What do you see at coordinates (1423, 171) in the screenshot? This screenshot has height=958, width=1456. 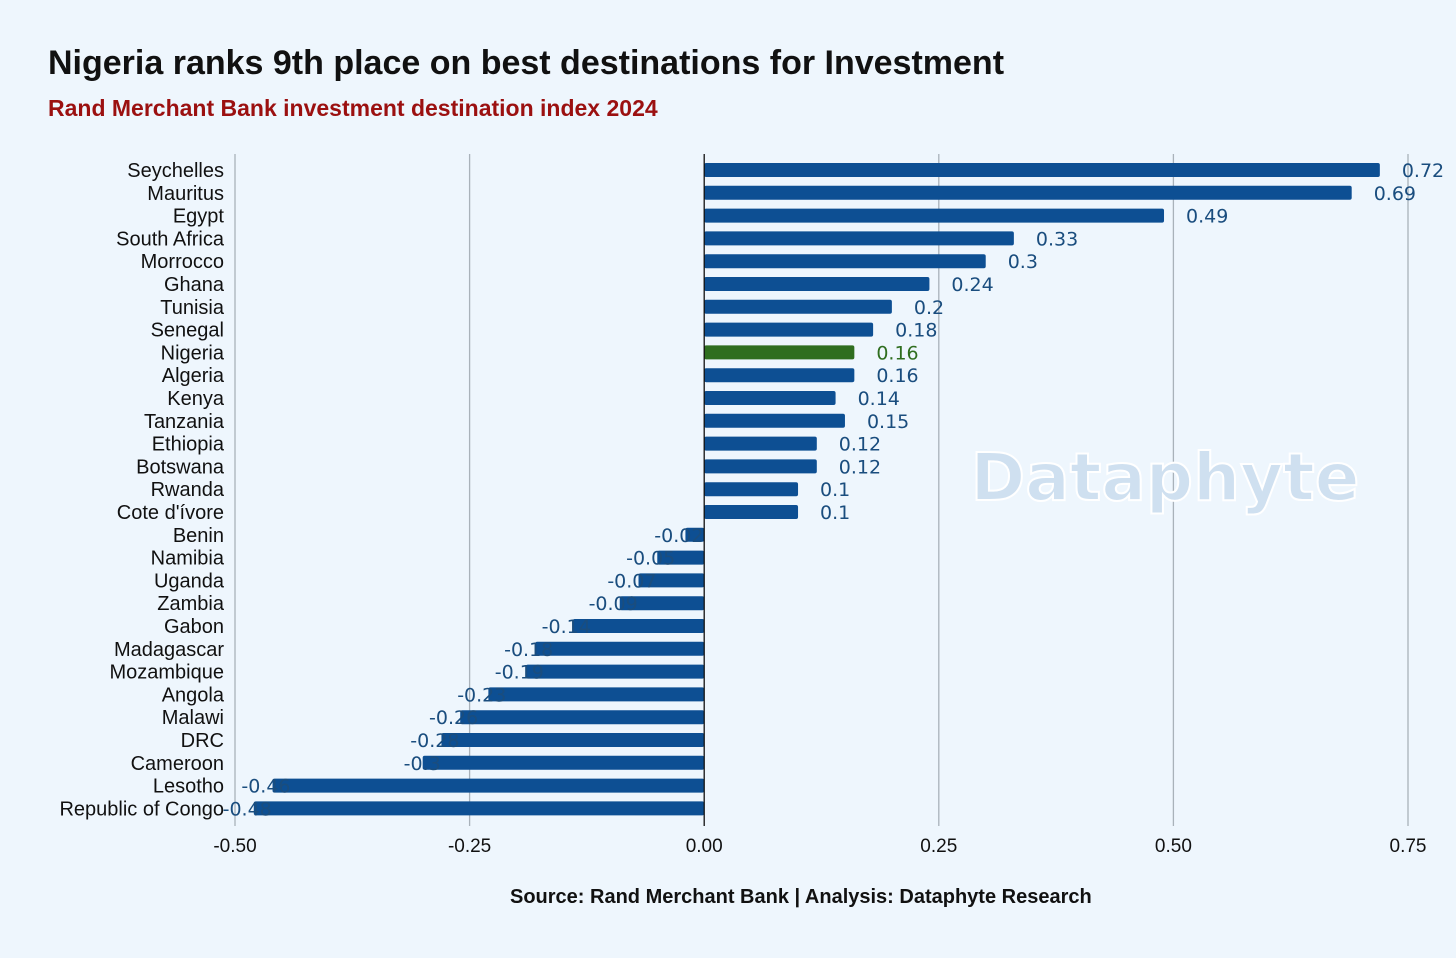 I see `value-label: 0.72` at bounding box center [1423, 171].